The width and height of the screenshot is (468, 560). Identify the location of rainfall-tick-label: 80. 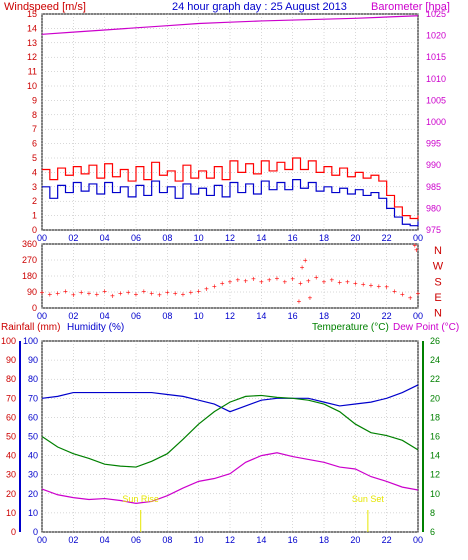
(11, 379).